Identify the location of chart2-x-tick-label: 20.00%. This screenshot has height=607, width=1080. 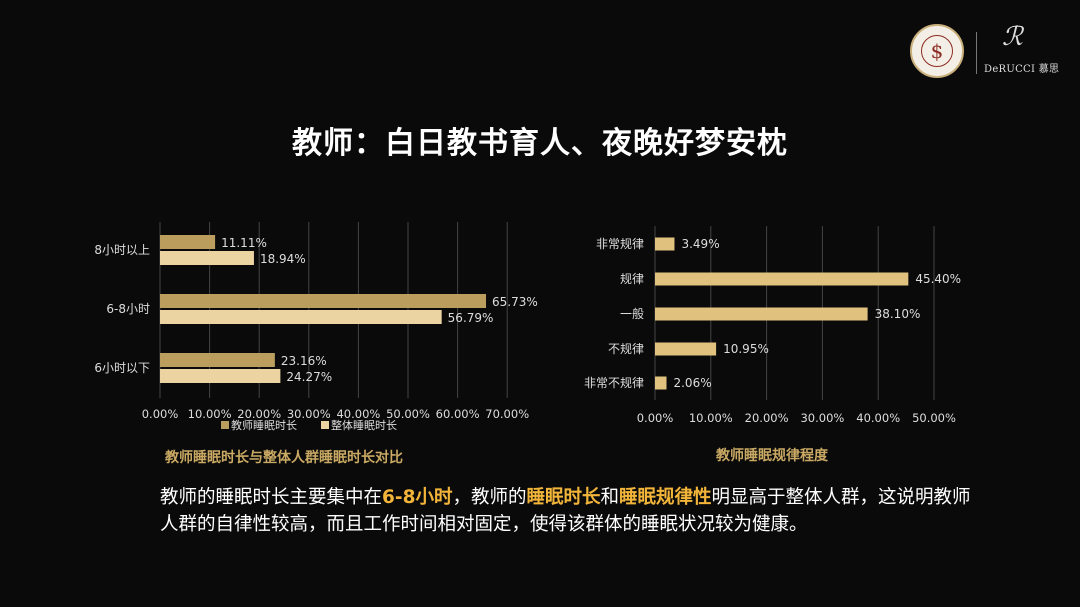
(767, 418).